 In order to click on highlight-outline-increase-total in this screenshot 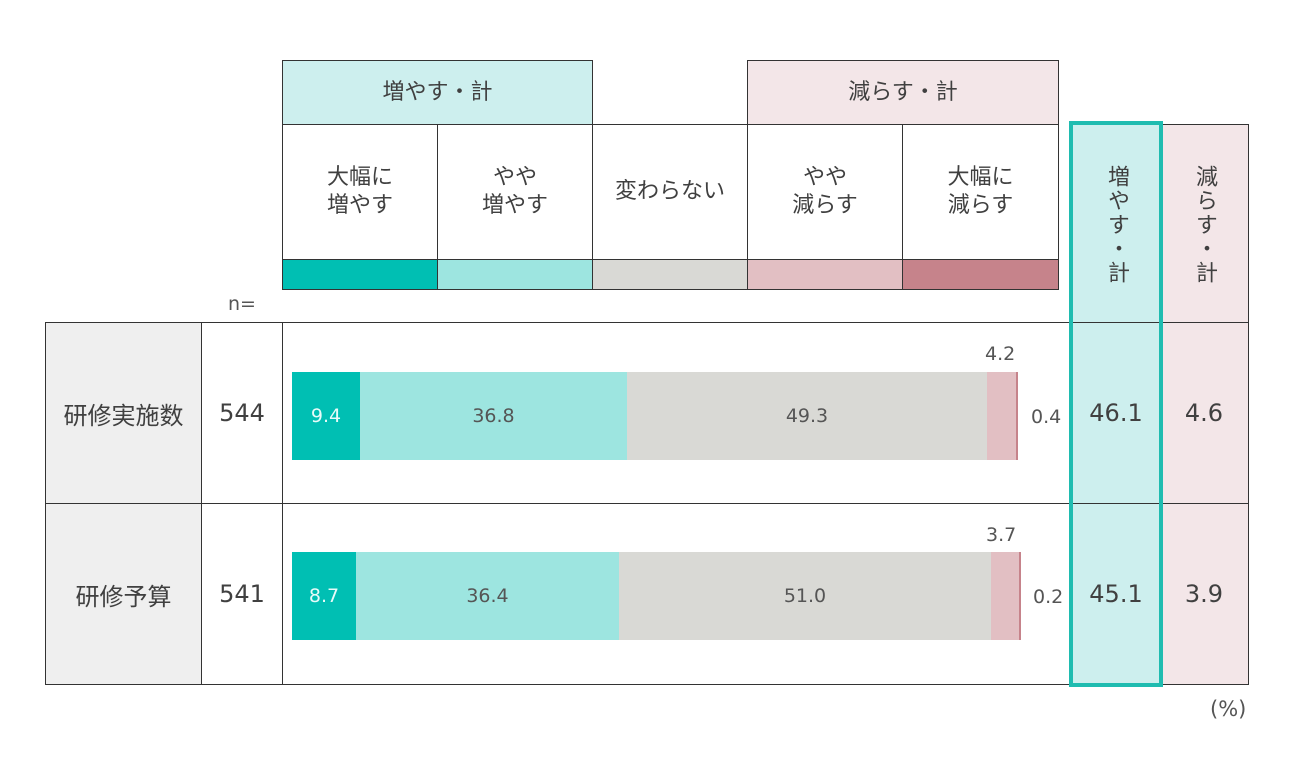, I will do `click(1116, 404)`.